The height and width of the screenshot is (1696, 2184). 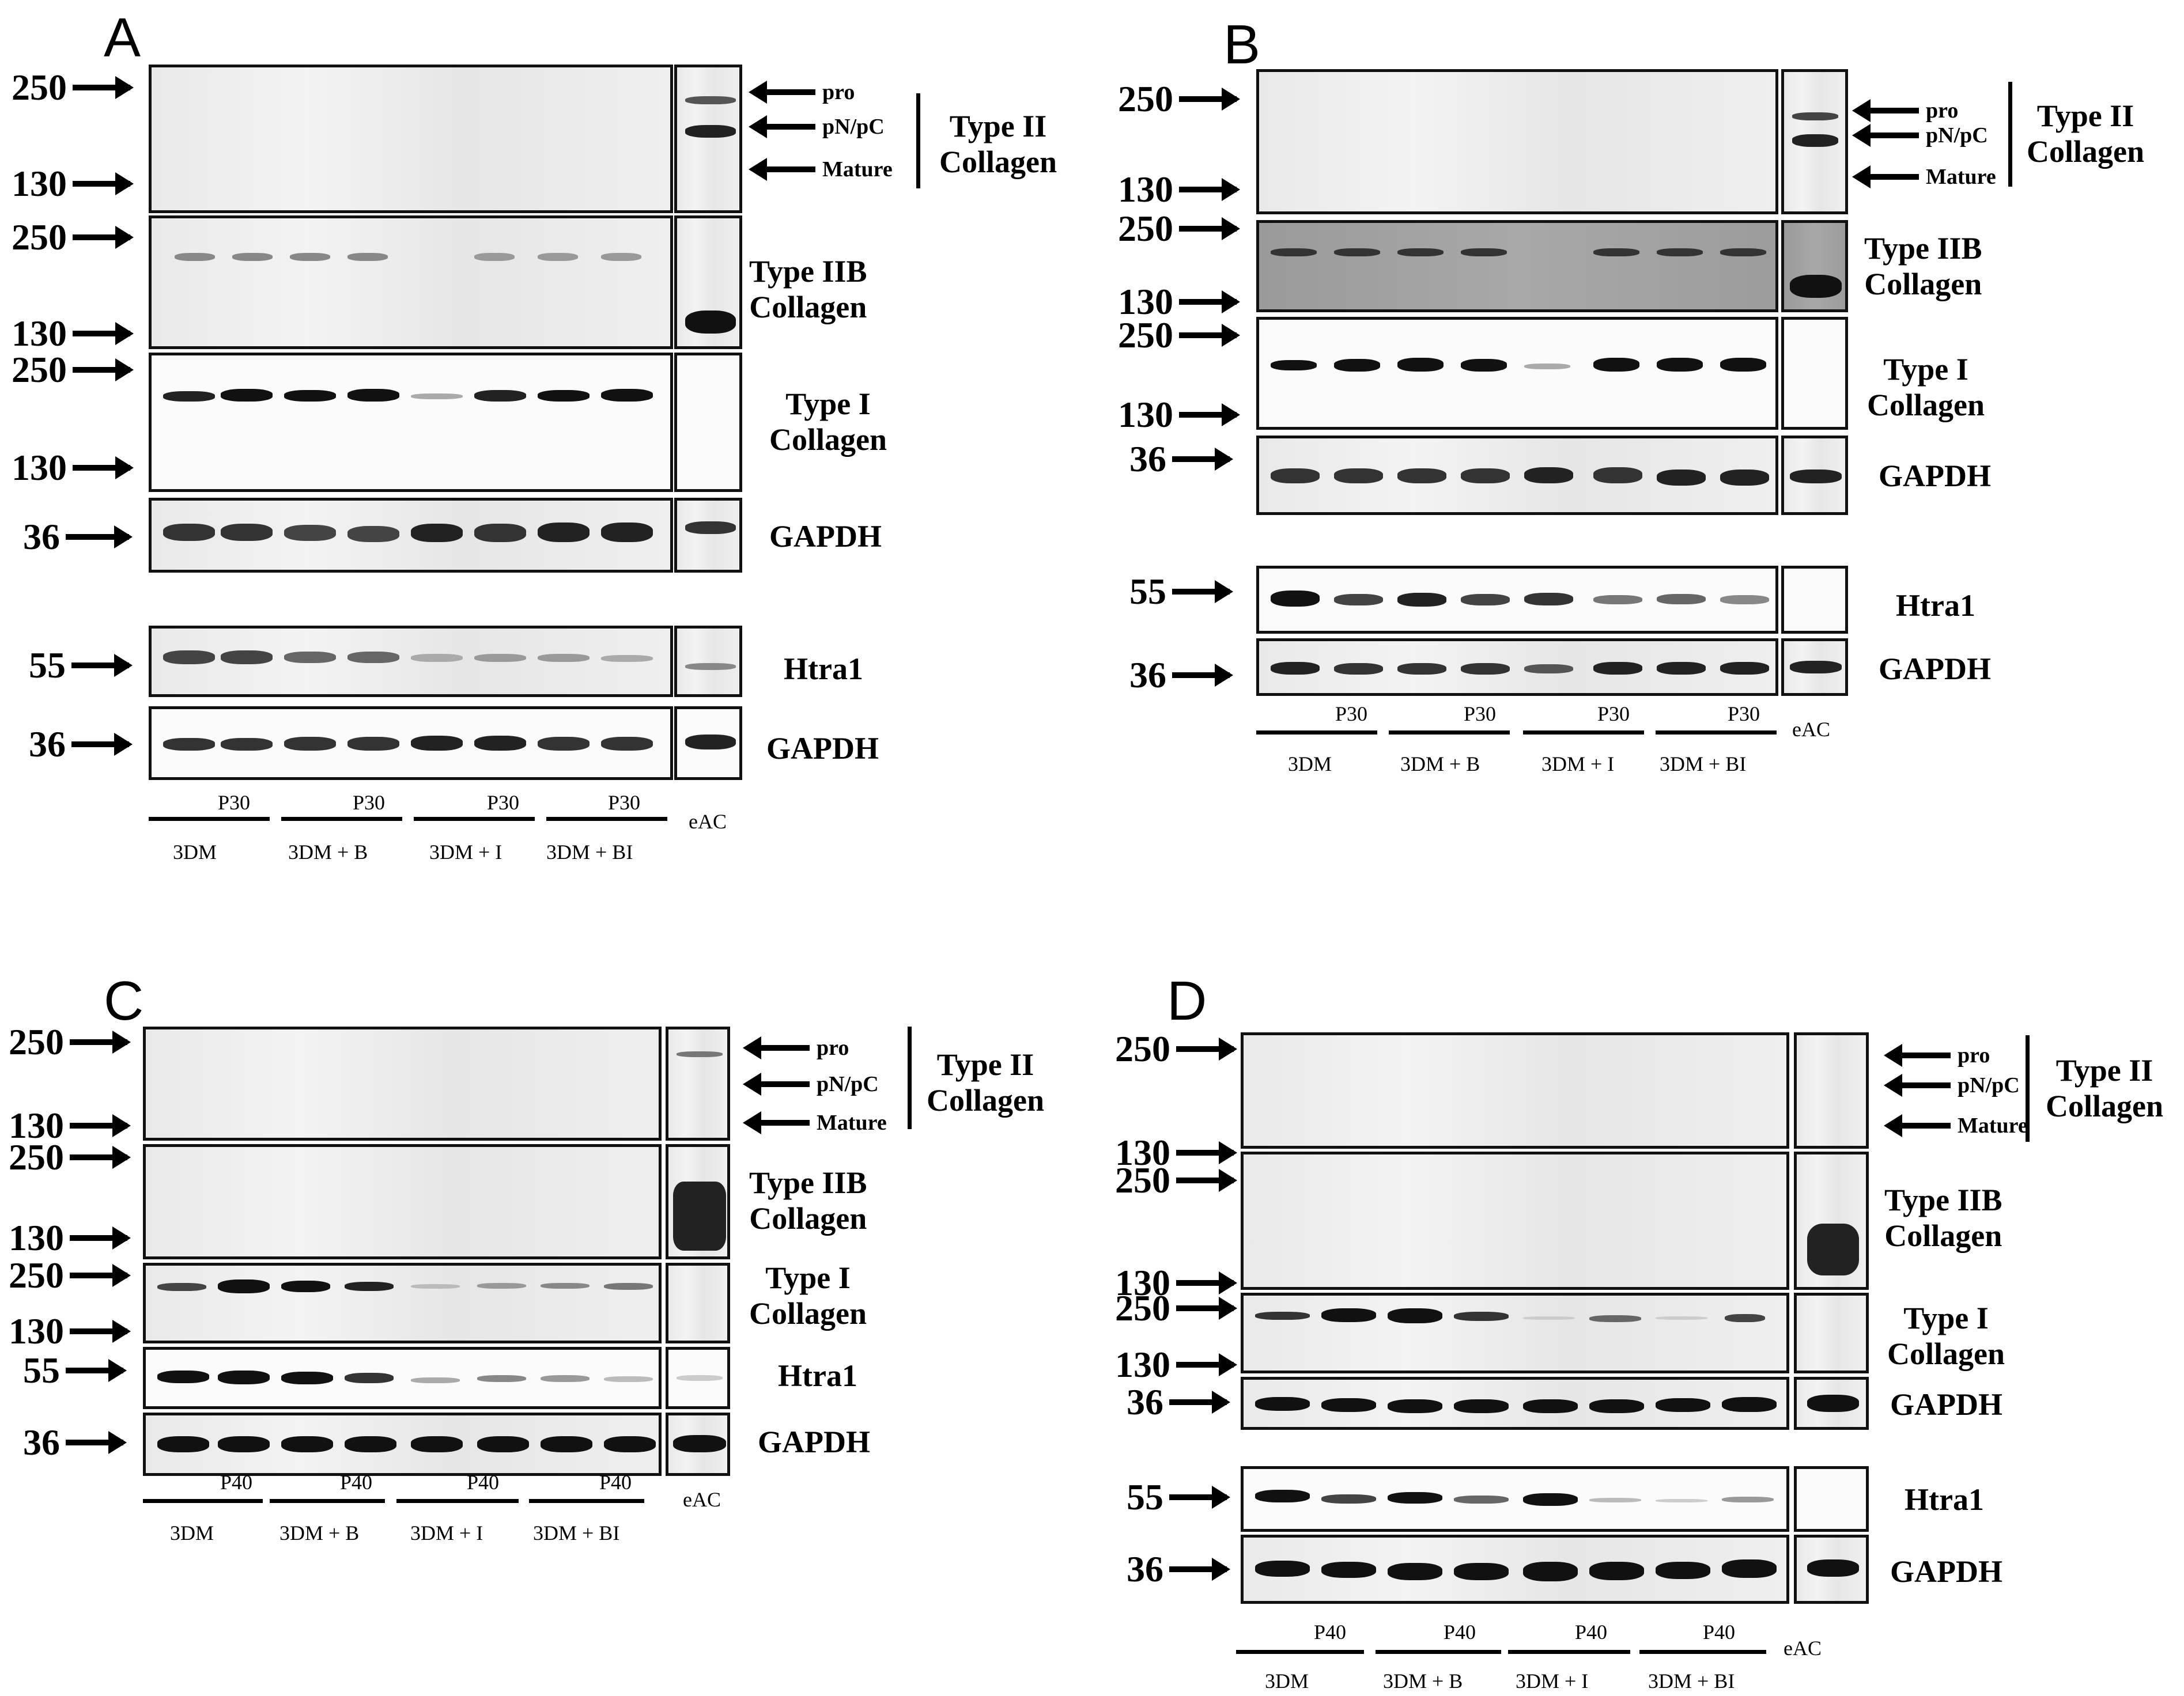 What do you see at coordinates (708, 139) in the screenshot?
I see `eac-type-ii-collagen-blot` at bounding box center [708, 139].